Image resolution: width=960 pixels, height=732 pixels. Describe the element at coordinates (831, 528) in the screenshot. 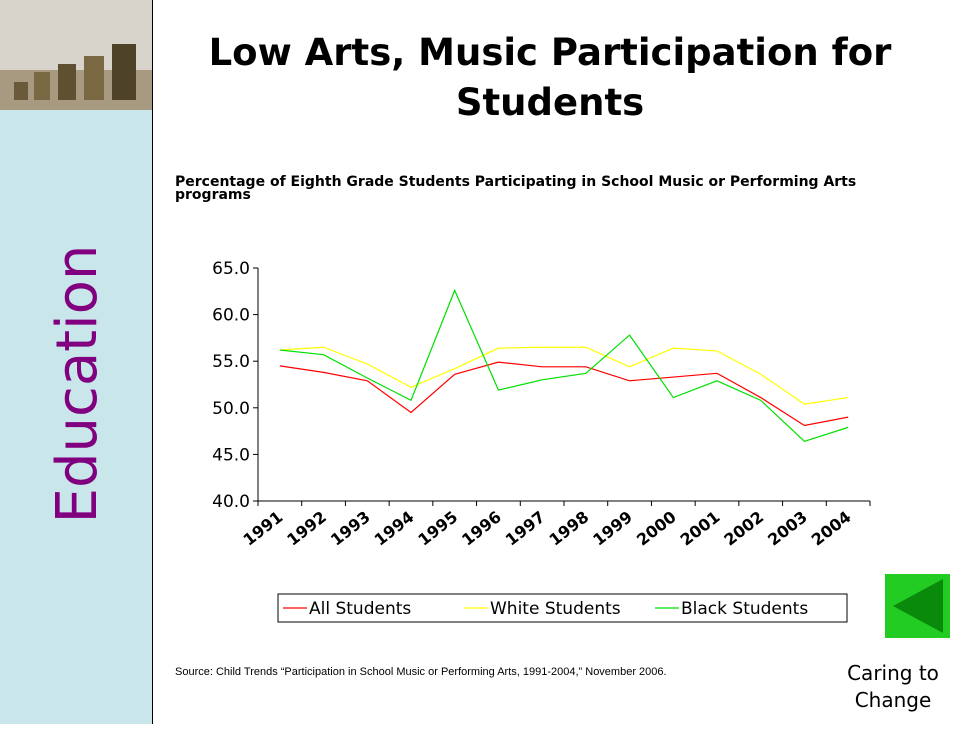

I see `x-tick-label: 2004` at that location.